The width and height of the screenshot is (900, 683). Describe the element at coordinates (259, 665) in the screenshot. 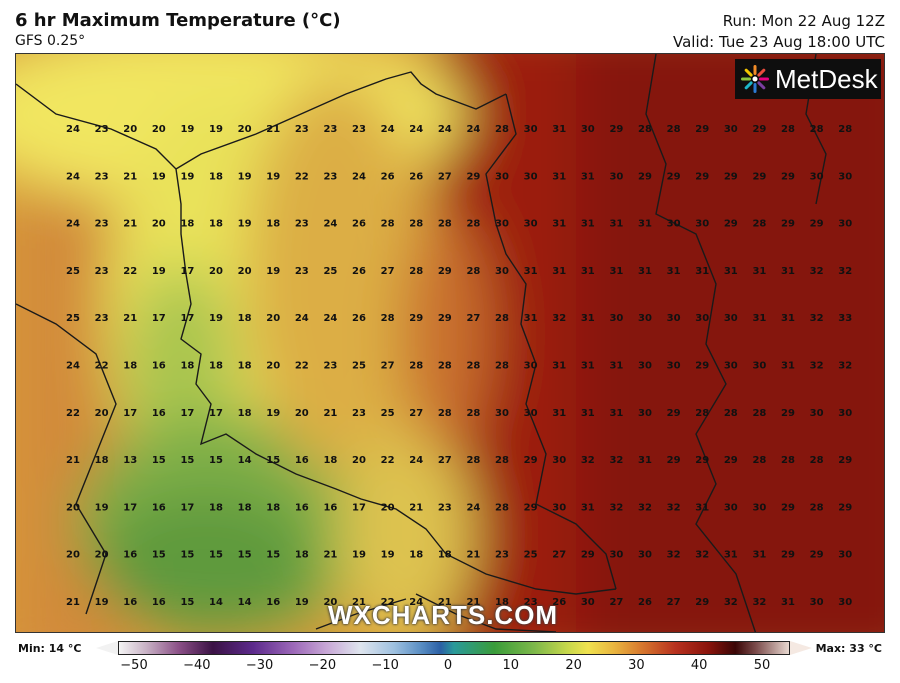

I see `legend-tick-label: −30` at that location.